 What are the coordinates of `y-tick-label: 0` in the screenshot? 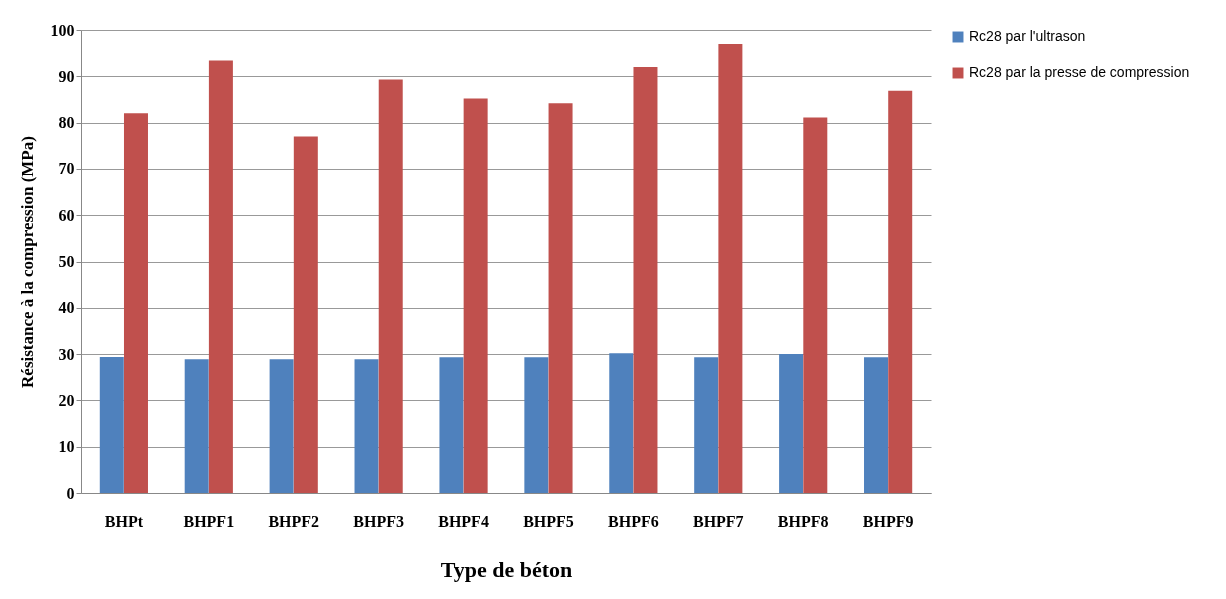 It's located at (70, 493).